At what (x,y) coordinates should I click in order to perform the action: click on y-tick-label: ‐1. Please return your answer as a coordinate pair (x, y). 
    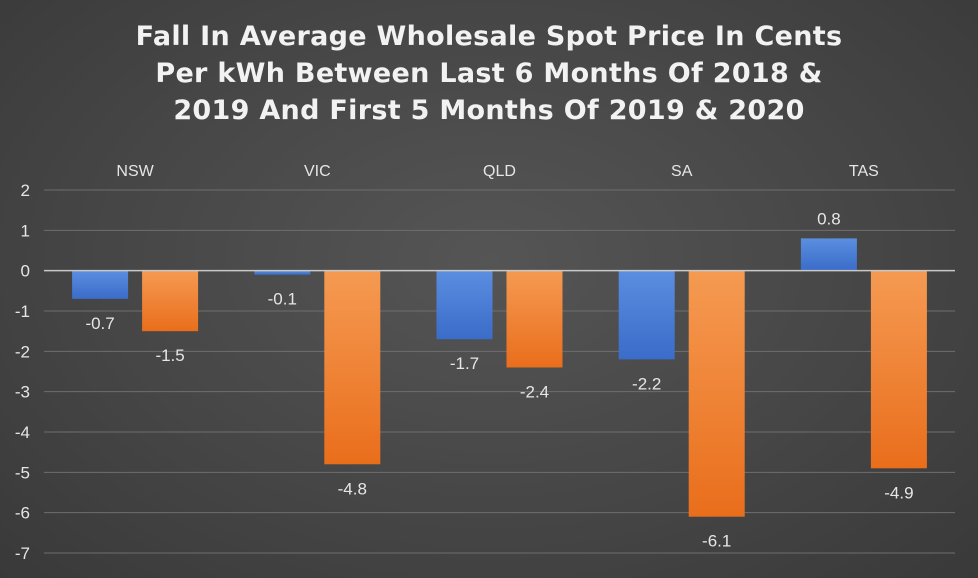
    Looking at the image, I should click on (22, 311).